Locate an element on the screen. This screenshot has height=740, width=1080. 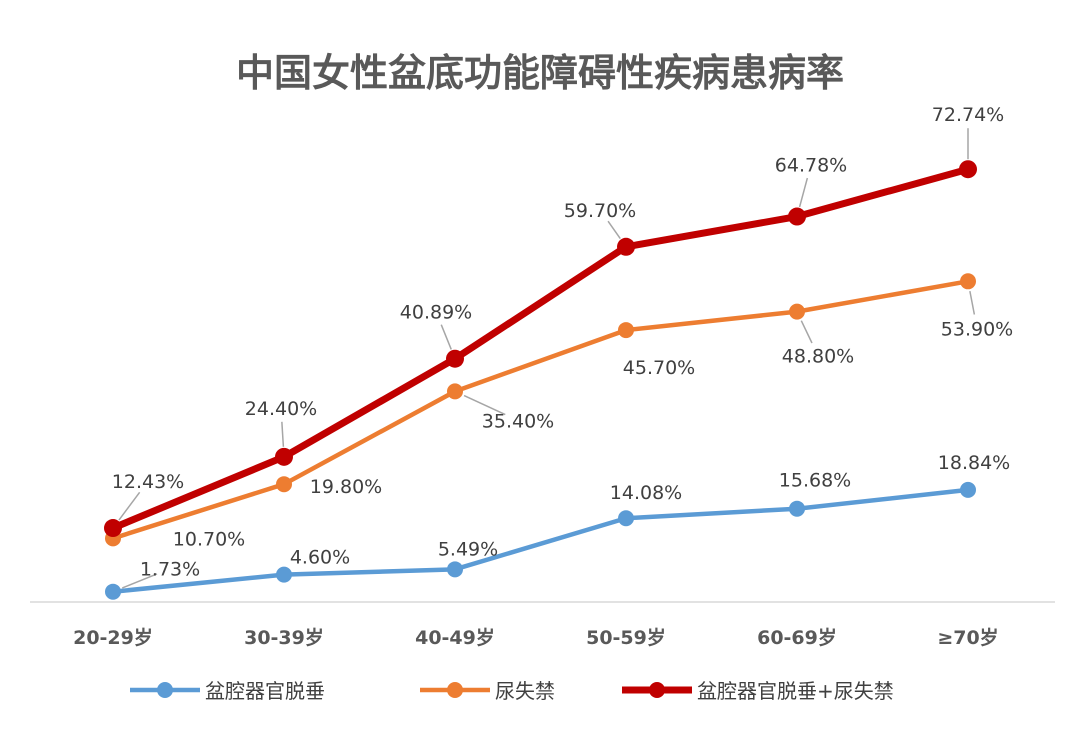
data-label: 19.80% is located at coordinates (346, 487).